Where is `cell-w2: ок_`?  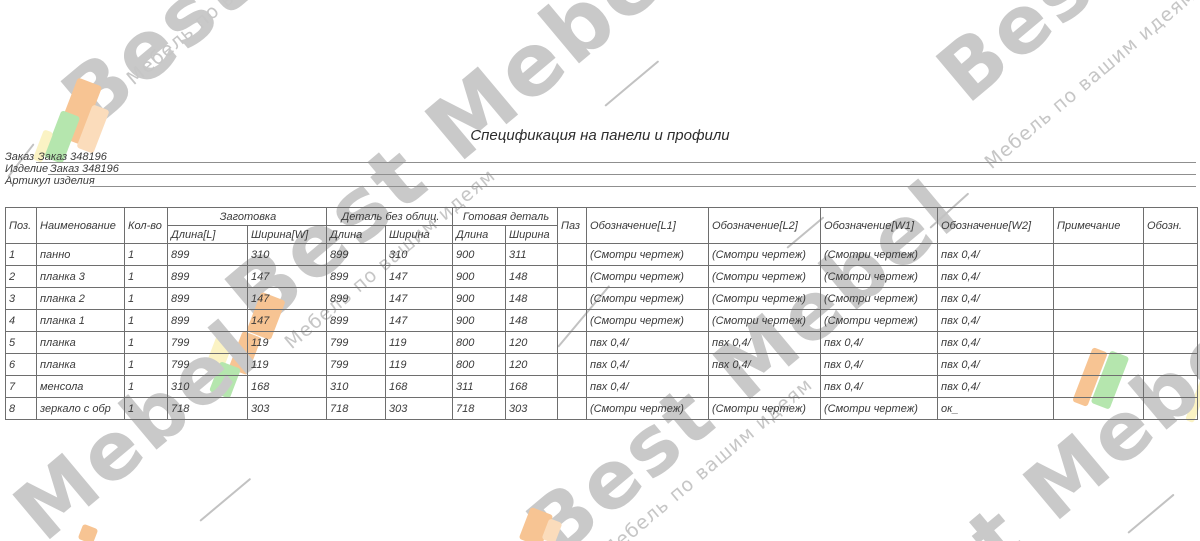 cell-w2: ок_ is located at coordinates (996, 408).